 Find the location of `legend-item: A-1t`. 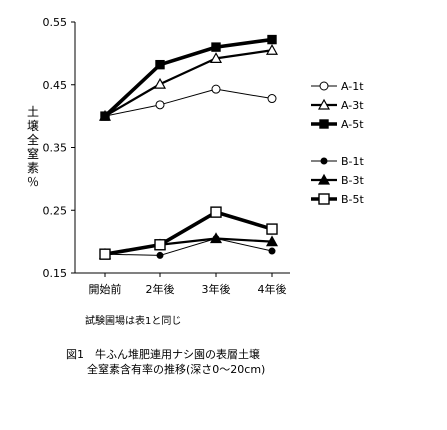

legend-item: A-1t is located at coordinates (337, 86).